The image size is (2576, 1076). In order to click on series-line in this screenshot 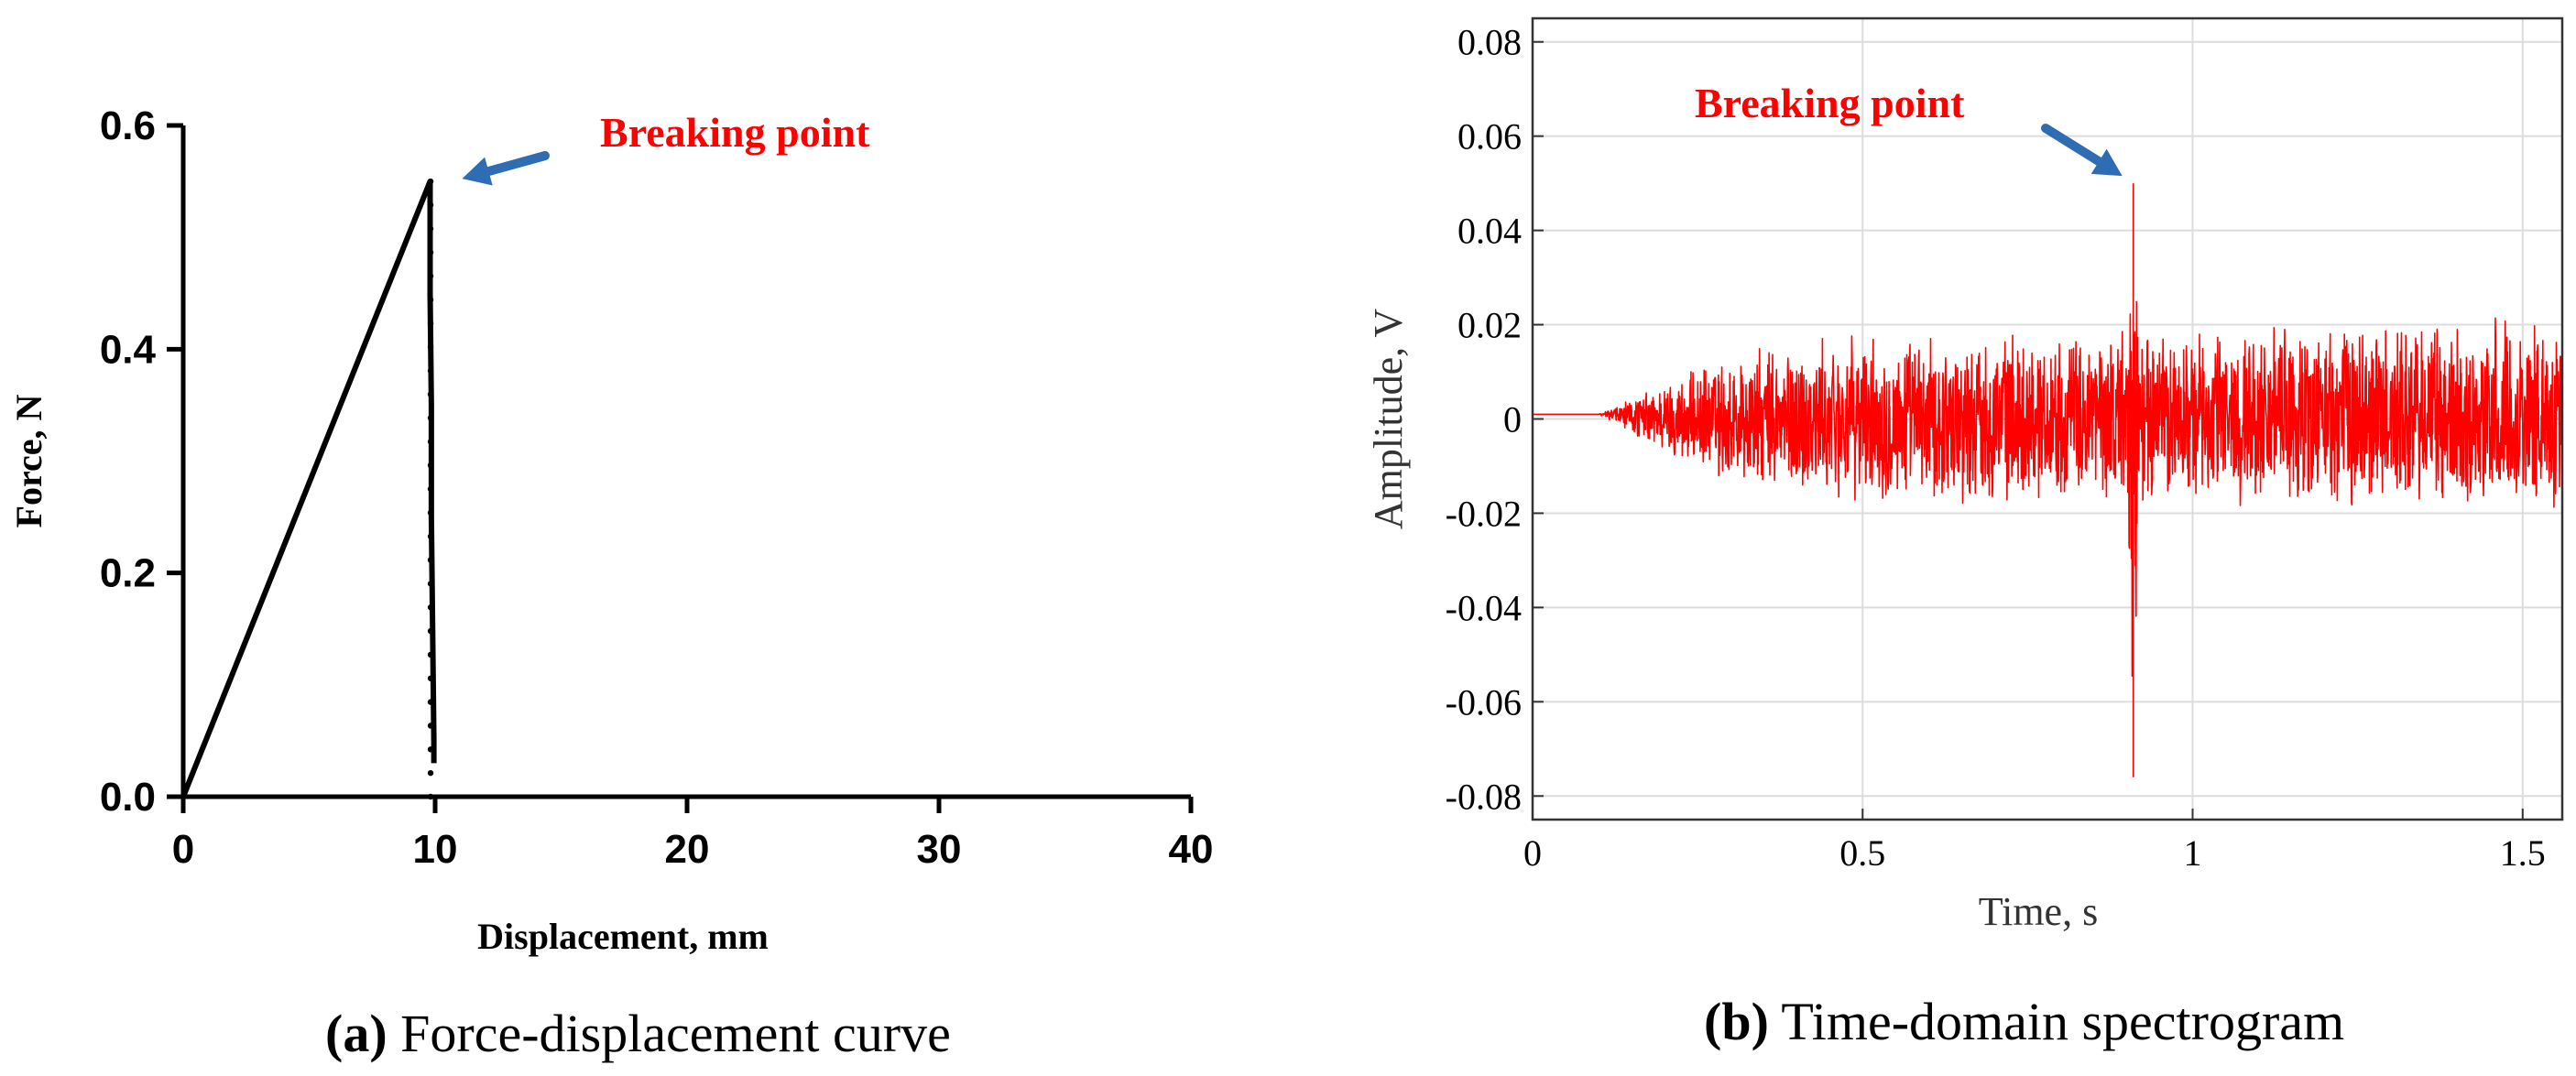, I will do `click(309, 489)`.